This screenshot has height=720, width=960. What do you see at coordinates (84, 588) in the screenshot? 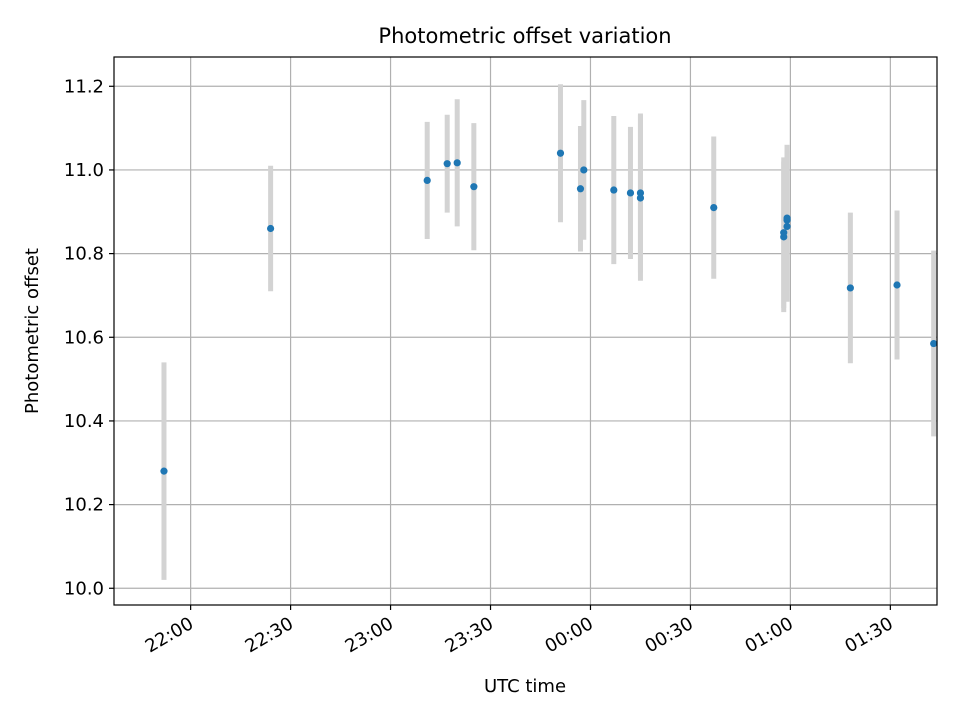
I see `y-tick-label: 10.0` at bounding box center [84, 588].